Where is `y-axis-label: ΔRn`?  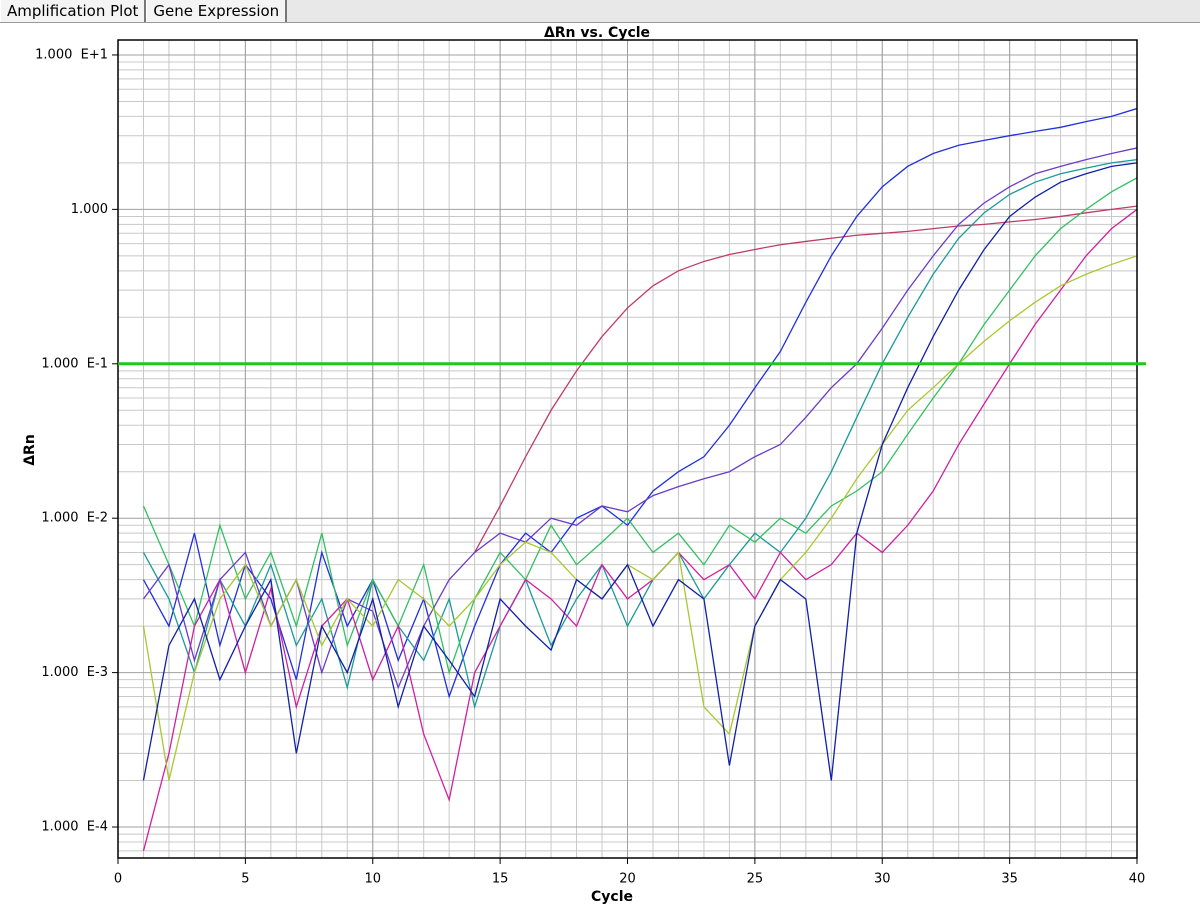
y-axis-label: ΔRn is located at coordinates (30, 450).